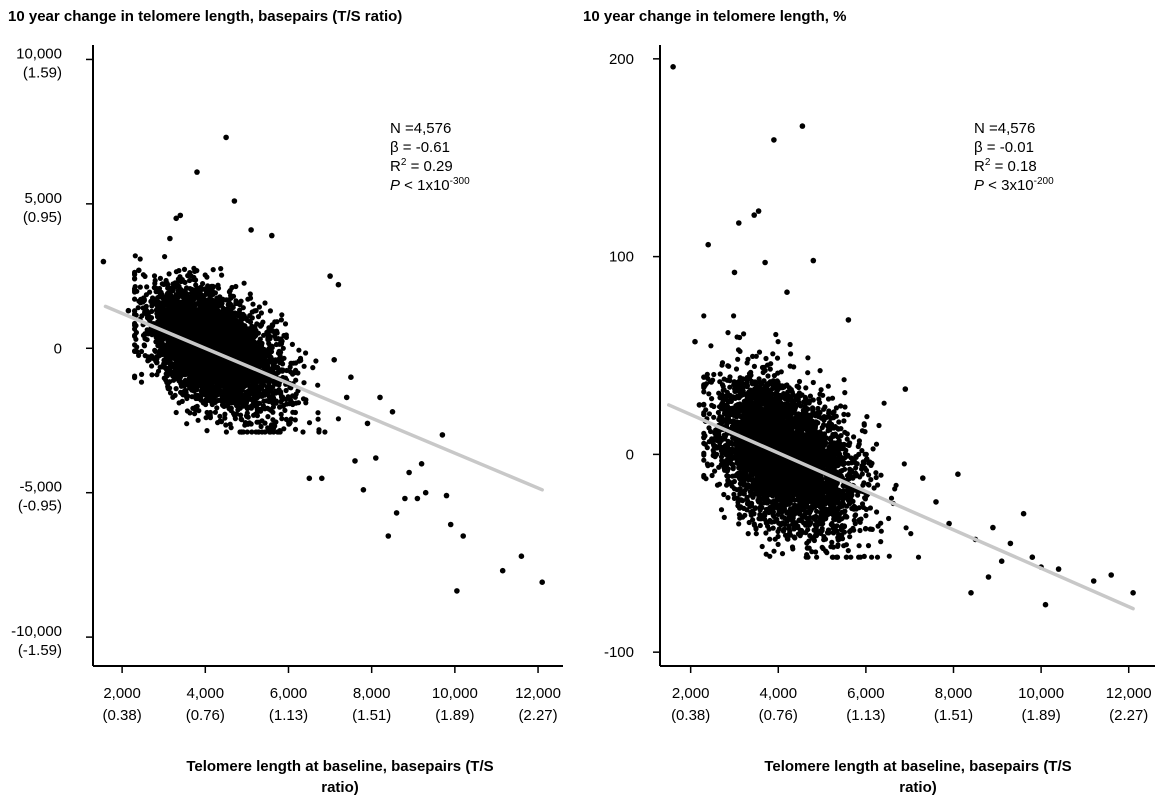  What do you see at coordinates (1041, 693) in the screenshot?
I see `x-tick-label: 10,000` at bounding box center [1041, 693].